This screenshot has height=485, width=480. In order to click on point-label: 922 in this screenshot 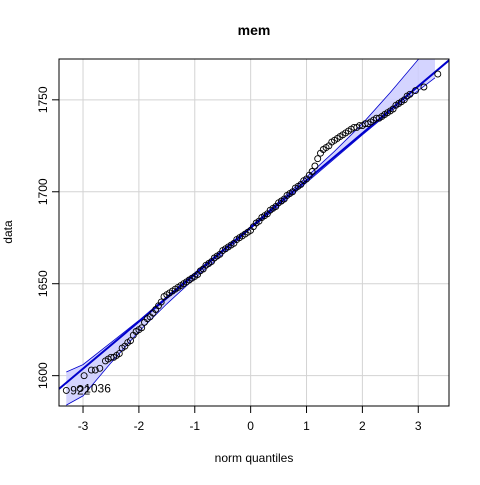, I will do `click(80, 390)`.